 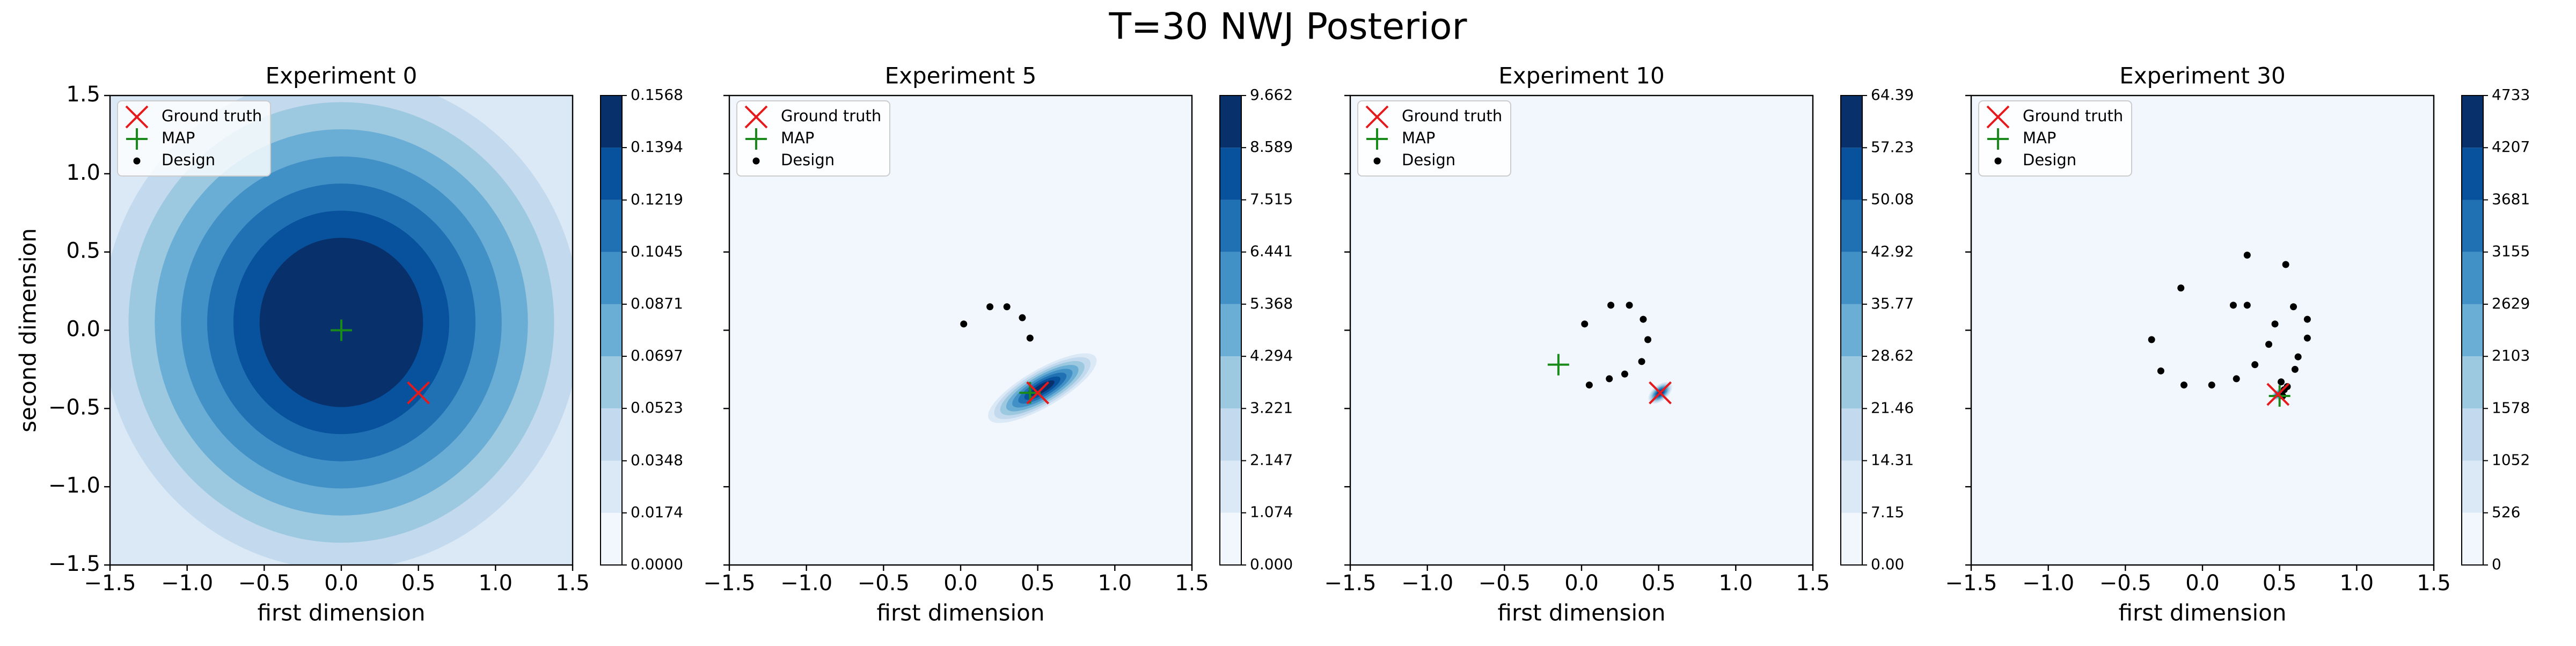 What do you see at coordinates (1892, 147) in the screenshot?
I see `colorbar-tick-label: 57.23` at bounding box center [1892, 147].